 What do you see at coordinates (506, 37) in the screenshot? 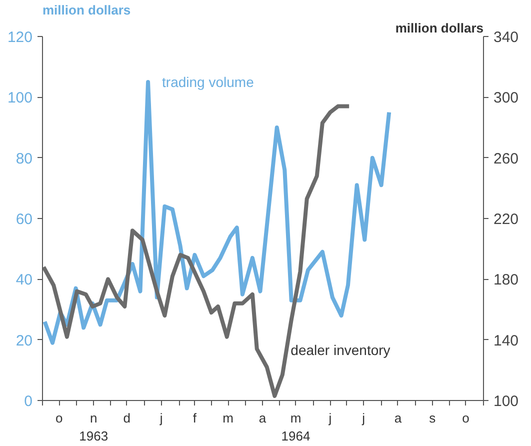
I see `y2-tick-label: 340` at bounding box center [506, 37].